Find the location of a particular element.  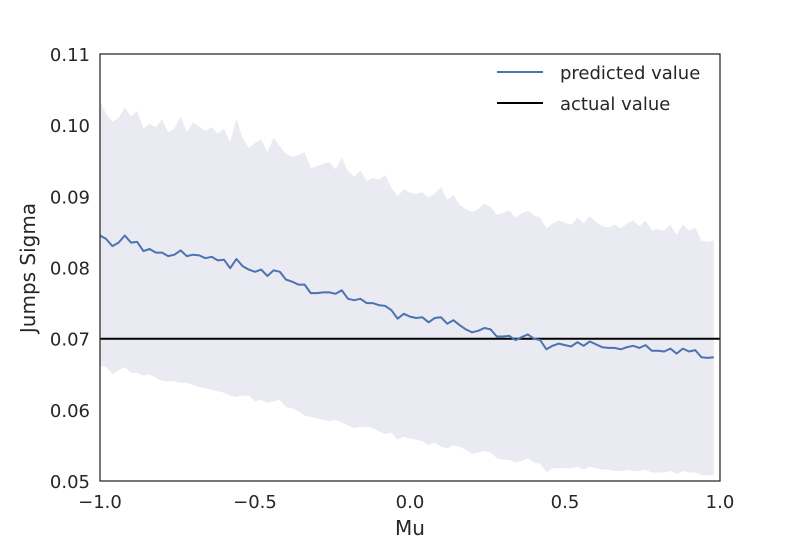

x-tick-label: 0.5 is located at coordinates (565, 502).